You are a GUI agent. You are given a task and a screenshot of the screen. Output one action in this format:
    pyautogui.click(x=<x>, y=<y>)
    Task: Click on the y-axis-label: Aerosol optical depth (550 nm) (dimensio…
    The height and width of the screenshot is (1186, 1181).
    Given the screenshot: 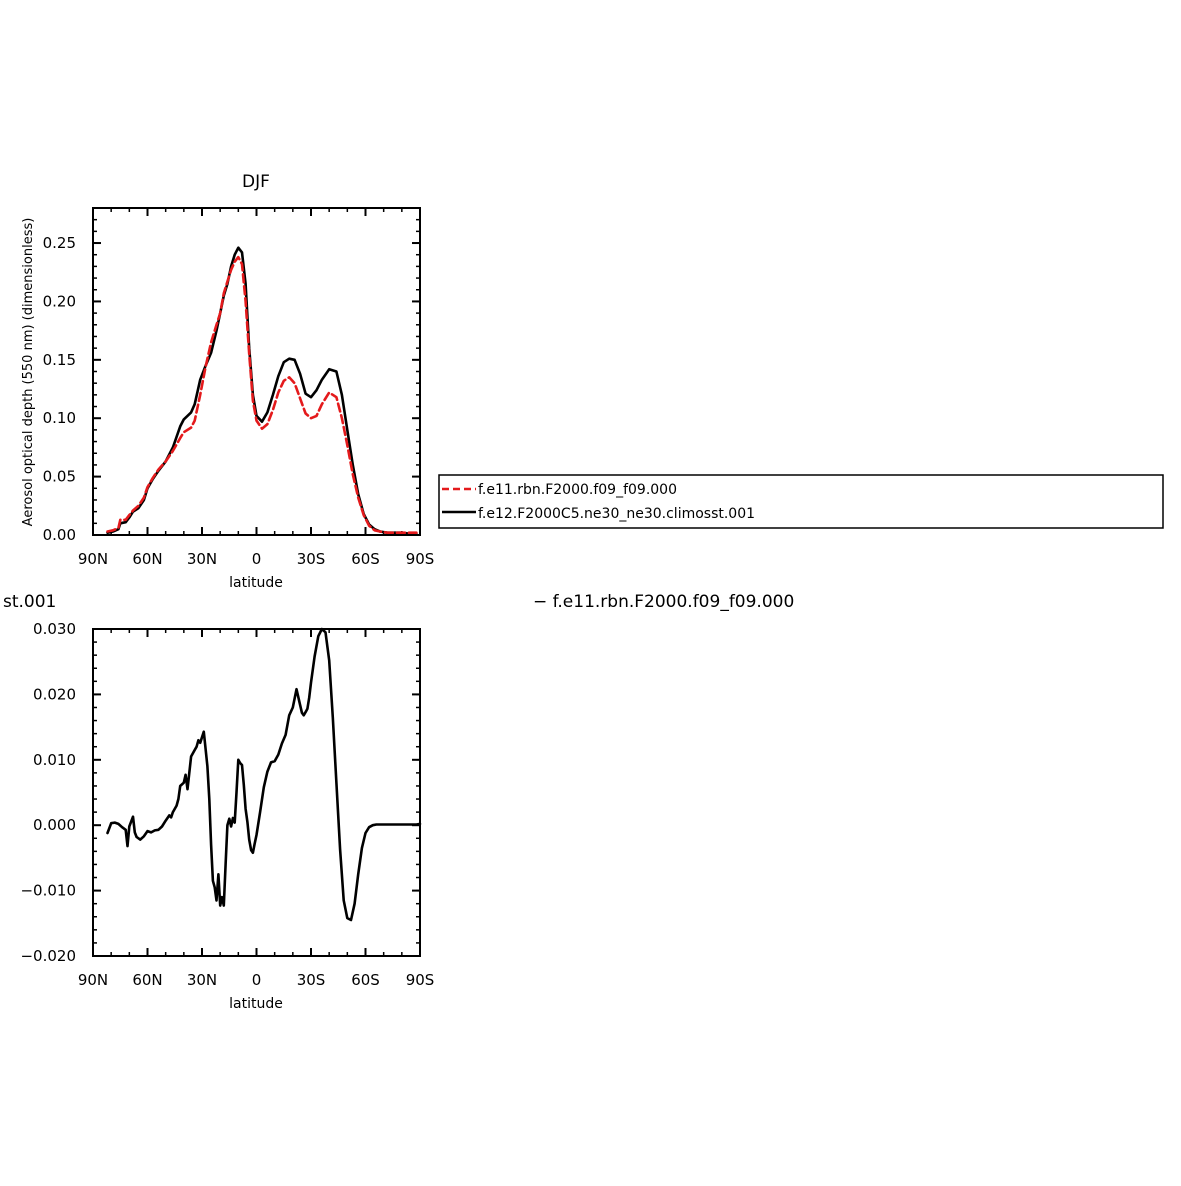 What is the action you would take?
    pyautogui.click(x=28, y=372)
    